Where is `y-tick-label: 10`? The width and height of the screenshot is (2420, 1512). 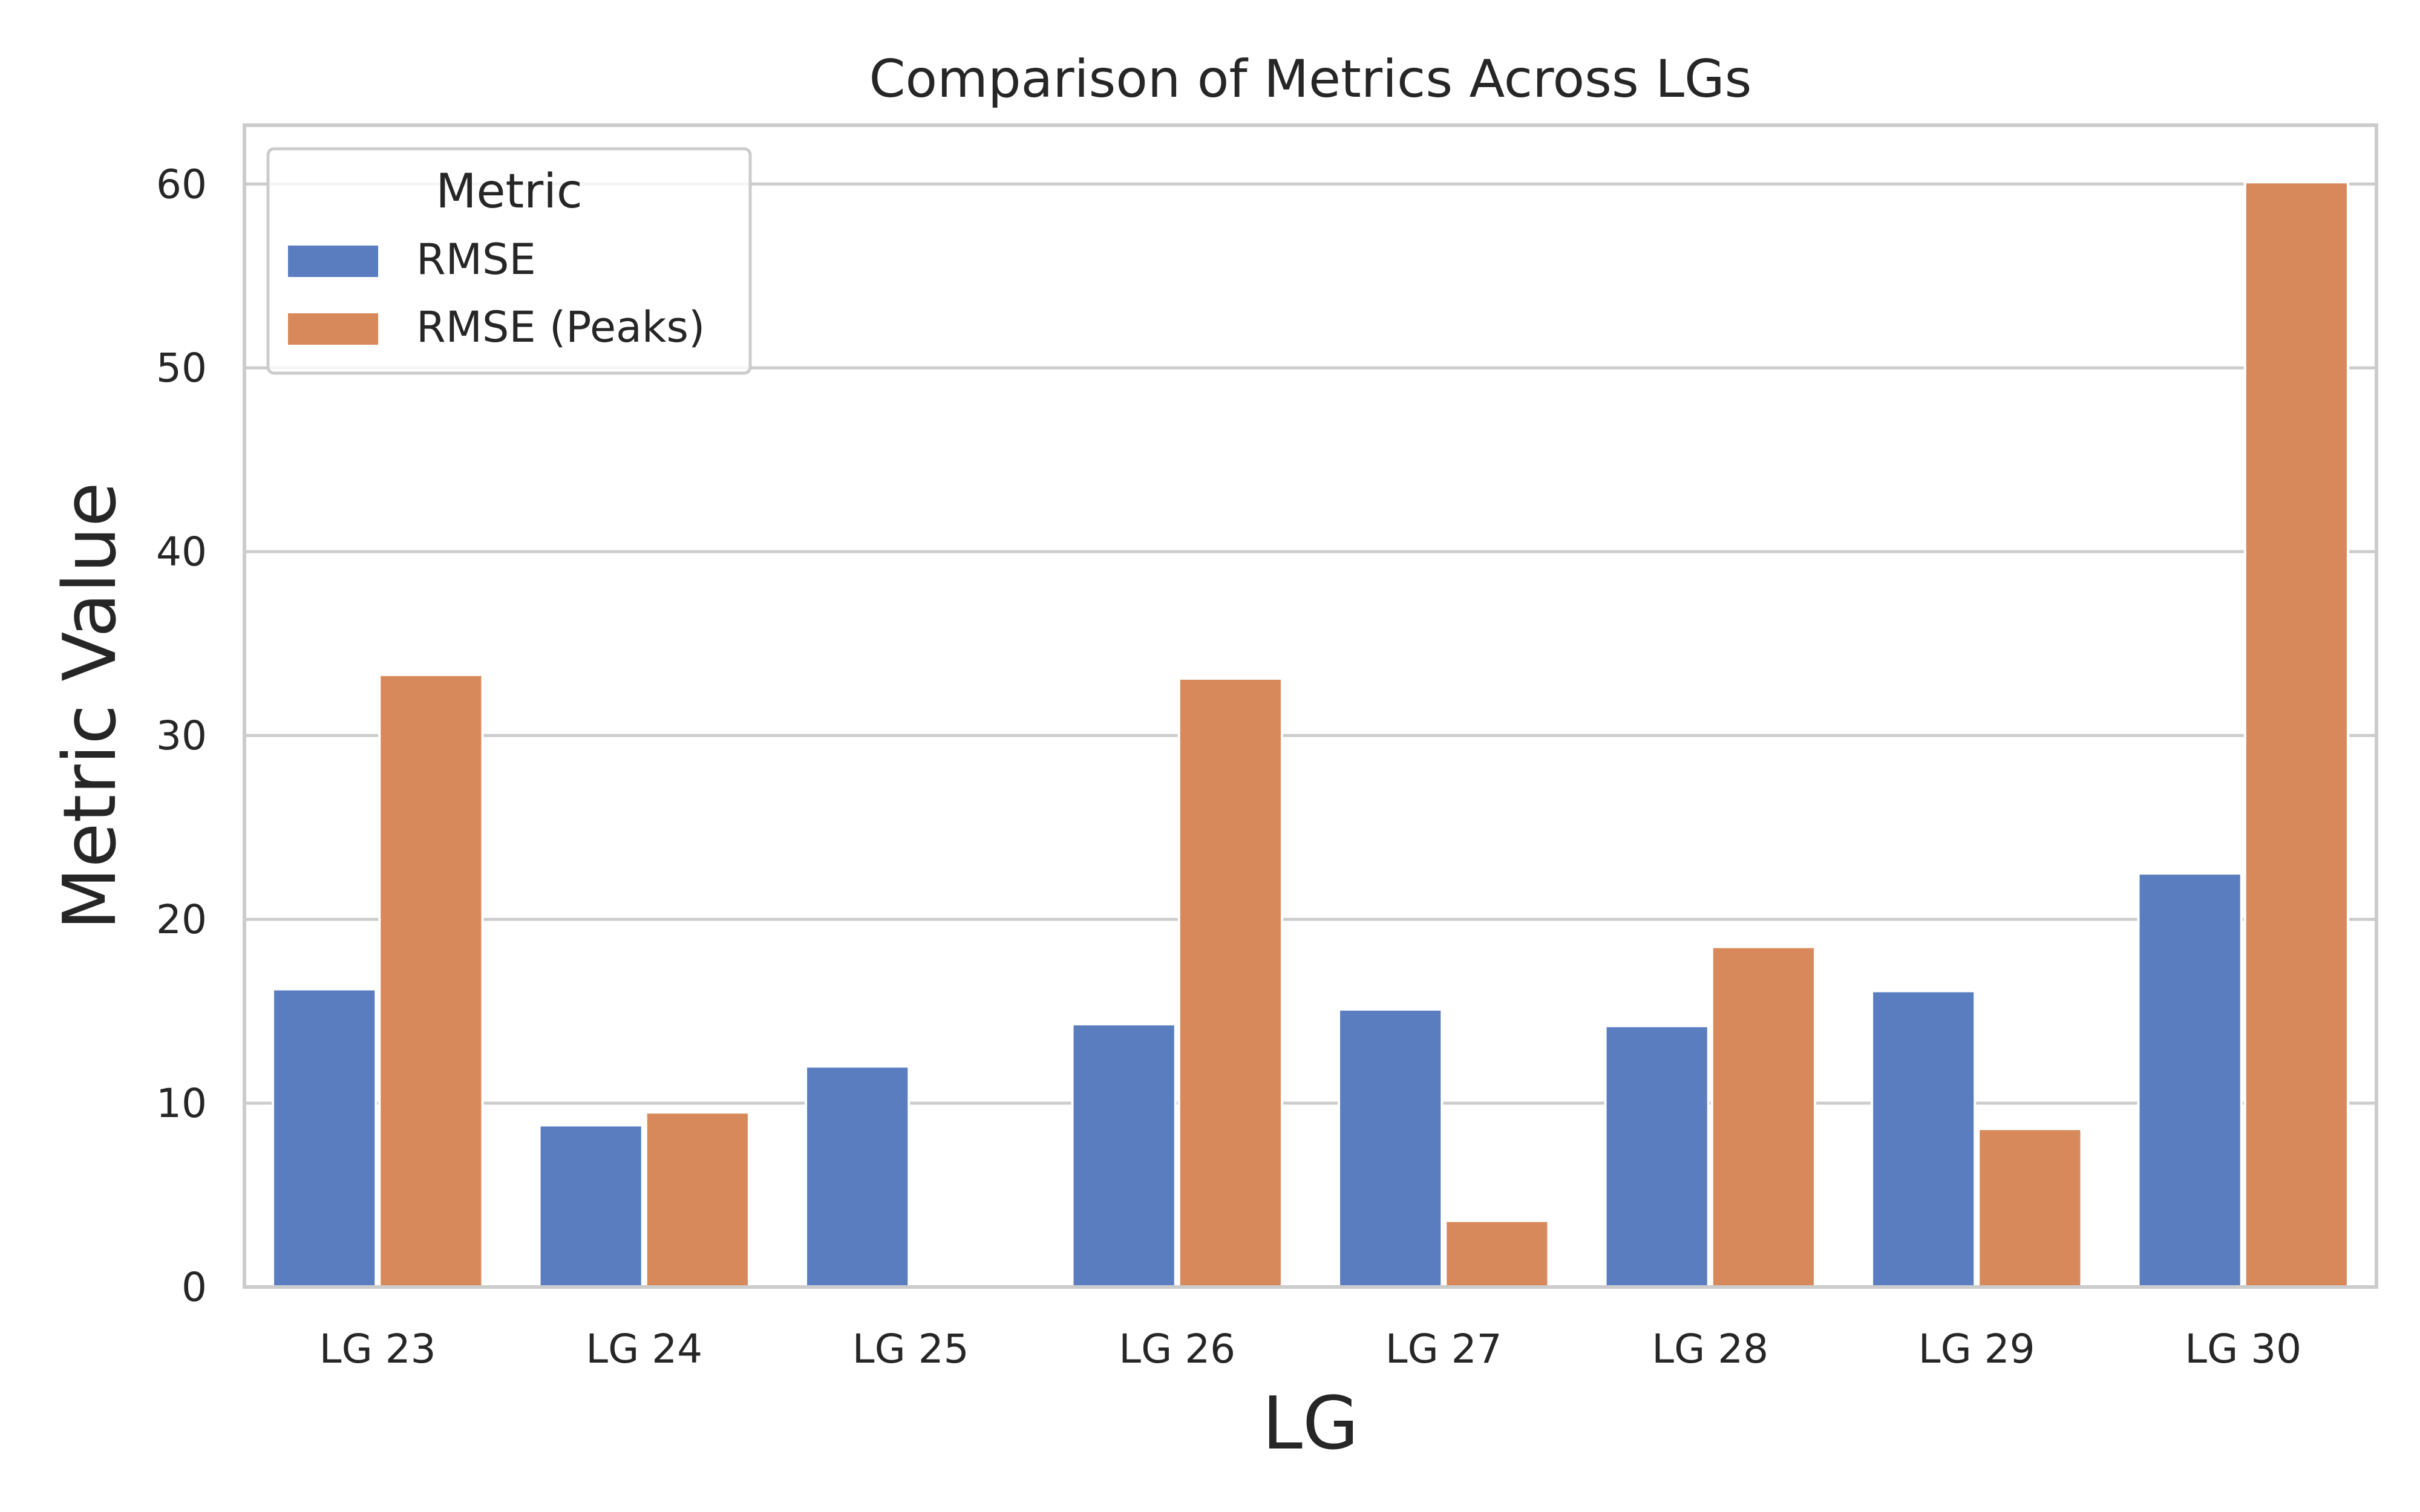
y-tick-label: 10 is located at coordinates (181, 1103).